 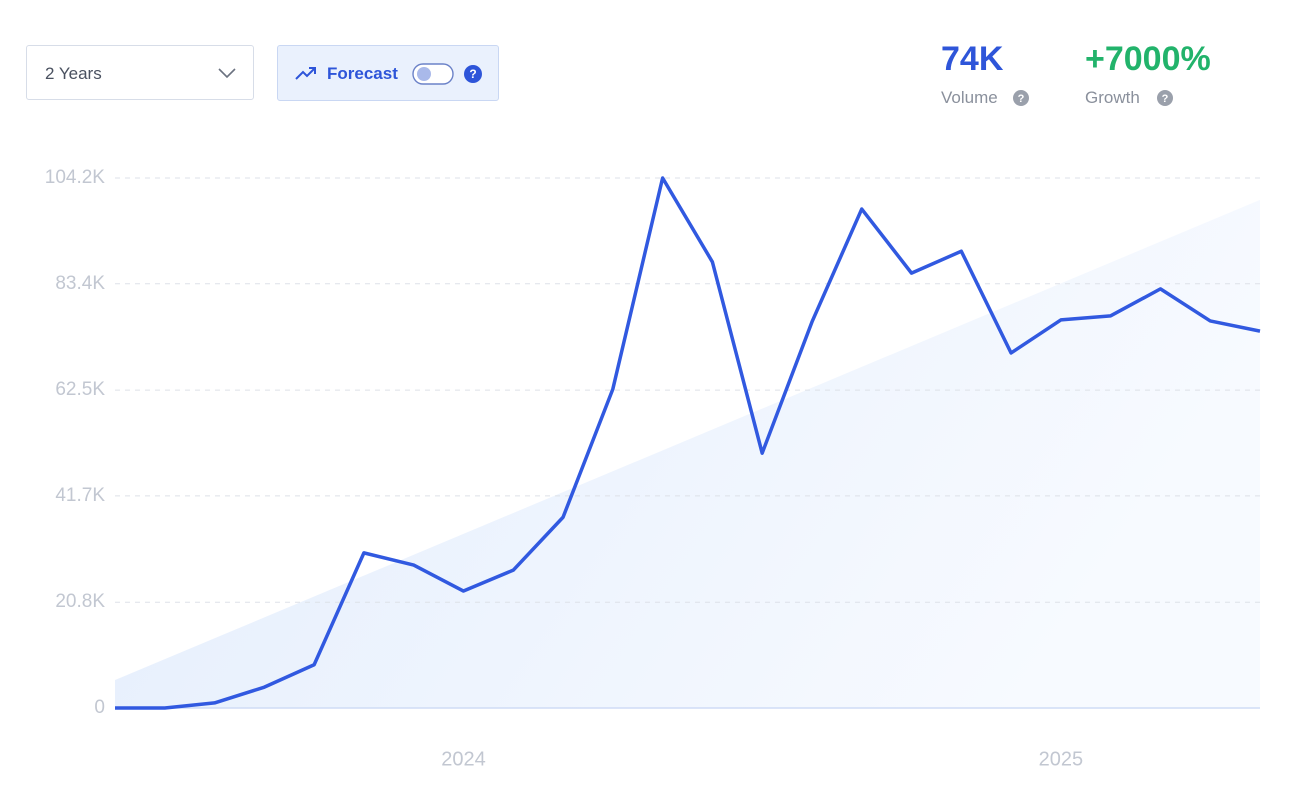 What do you see at coordinates (362, 73) in the screenshot?
I see `forecast-label: Forecast` at bounding box center [362, 73].